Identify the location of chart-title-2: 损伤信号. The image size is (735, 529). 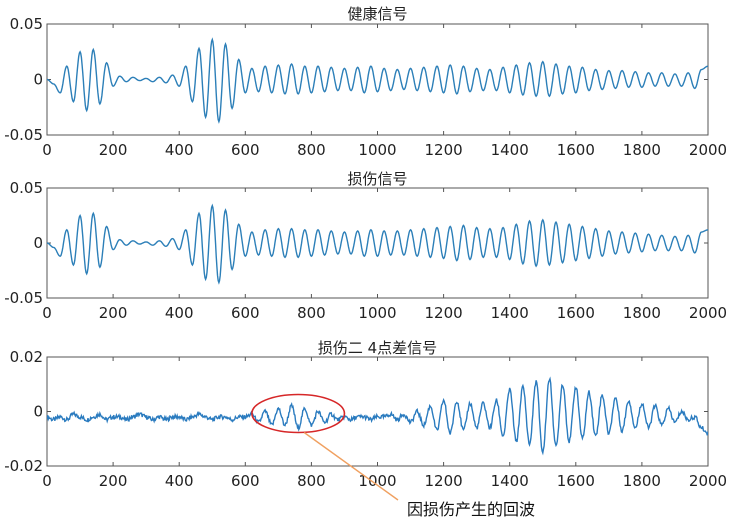
(377, 179).